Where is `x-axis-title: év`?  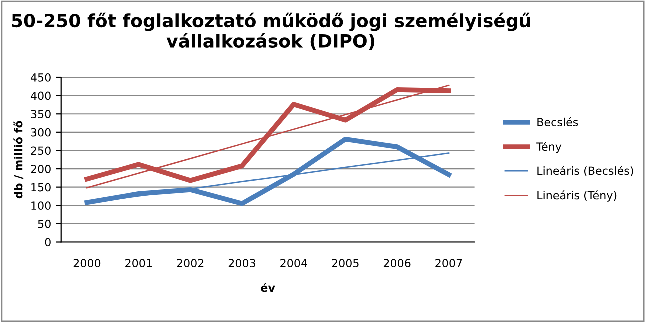
x-axis-title: év is located at coordinates (268, 287).